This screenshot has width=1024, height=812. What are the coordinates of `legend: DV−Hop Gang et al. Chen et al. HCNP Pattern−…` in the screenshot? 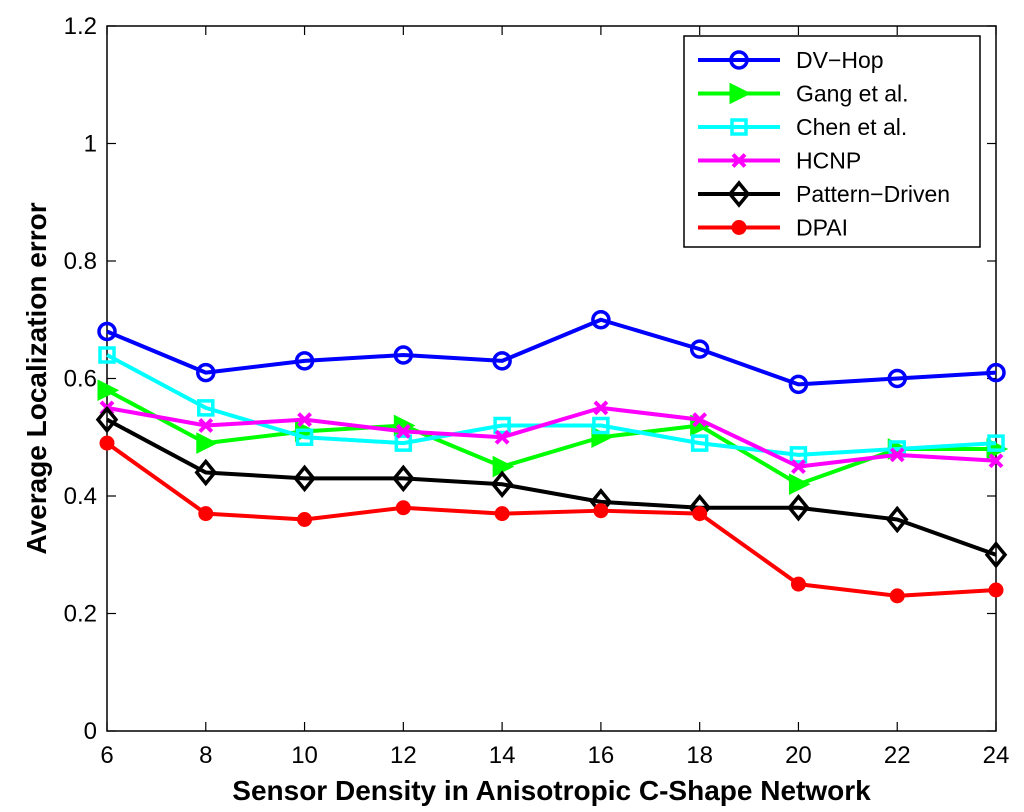 It's located at (832, 141).